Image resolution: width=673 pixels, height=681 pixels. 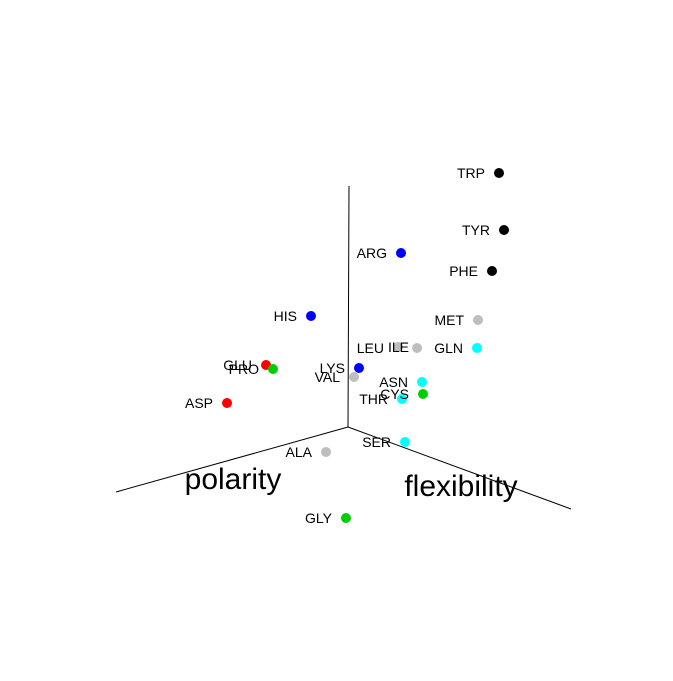 I want to click on label-asp: ASP, so click(x=199, y=403).